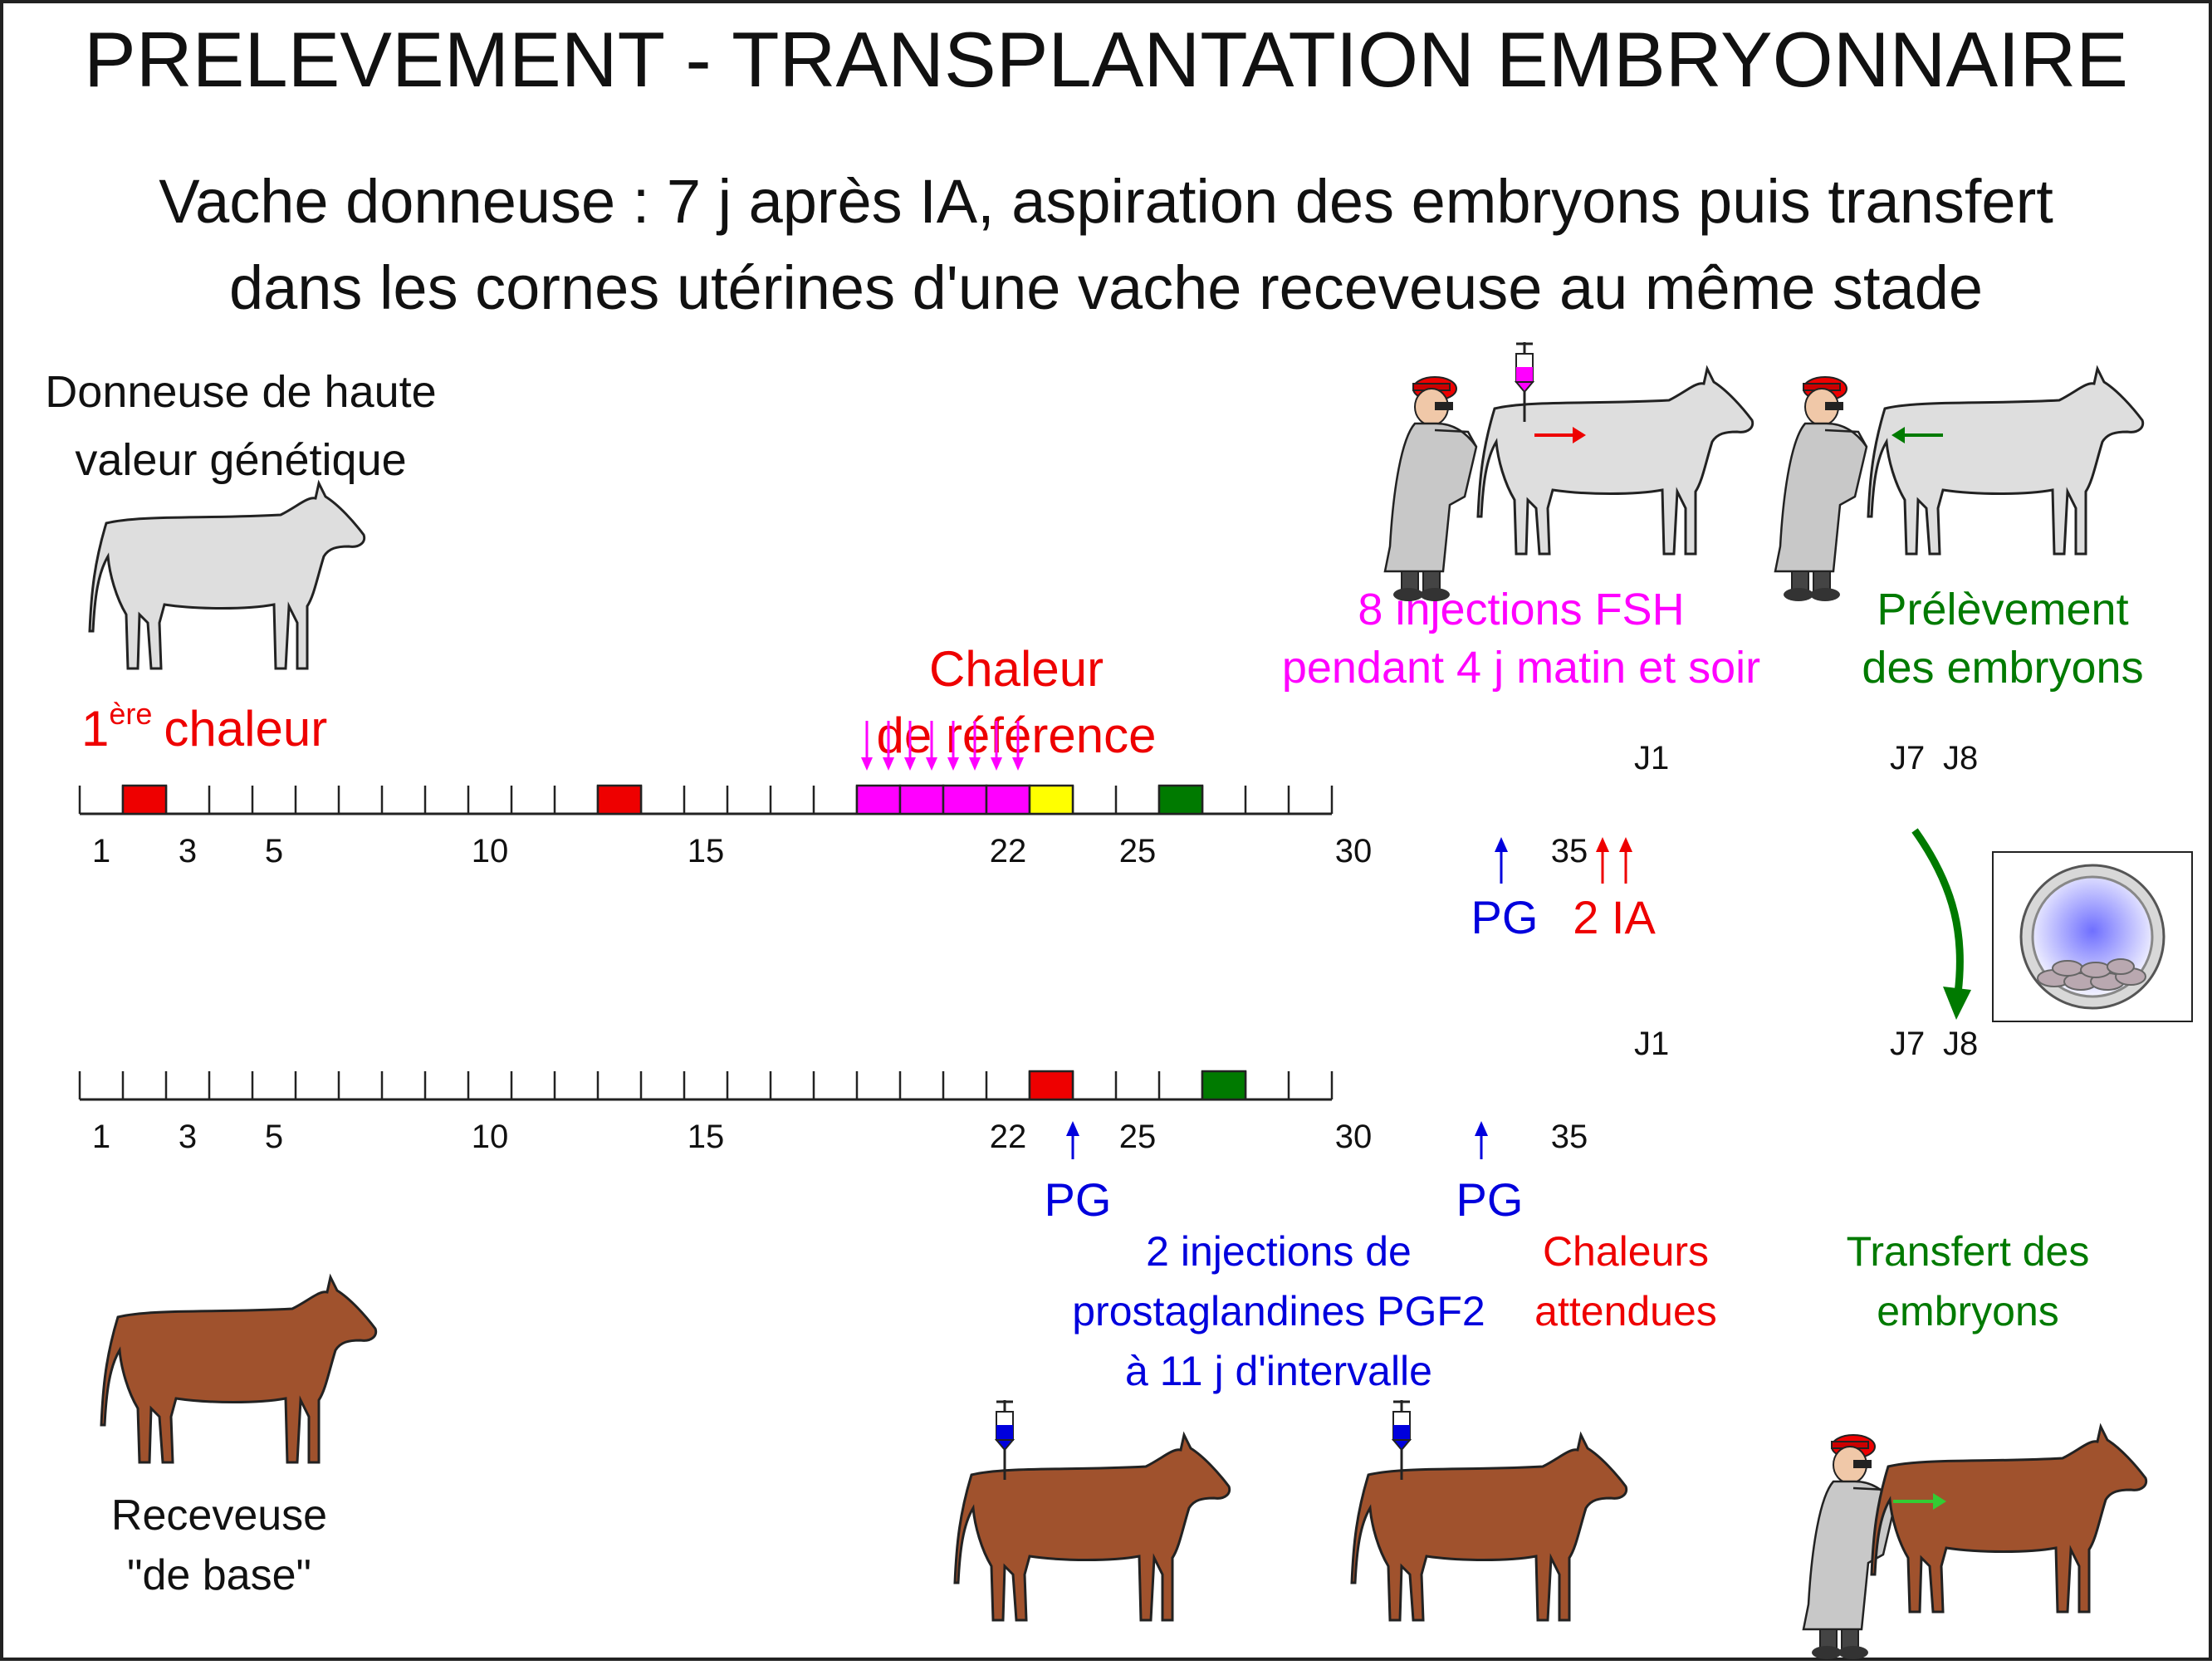  What do you see at coordinates (219, 1575) in the screenshot?
I see `recipient-label-line-2: "de base"` at bounding box center [219, 1575].